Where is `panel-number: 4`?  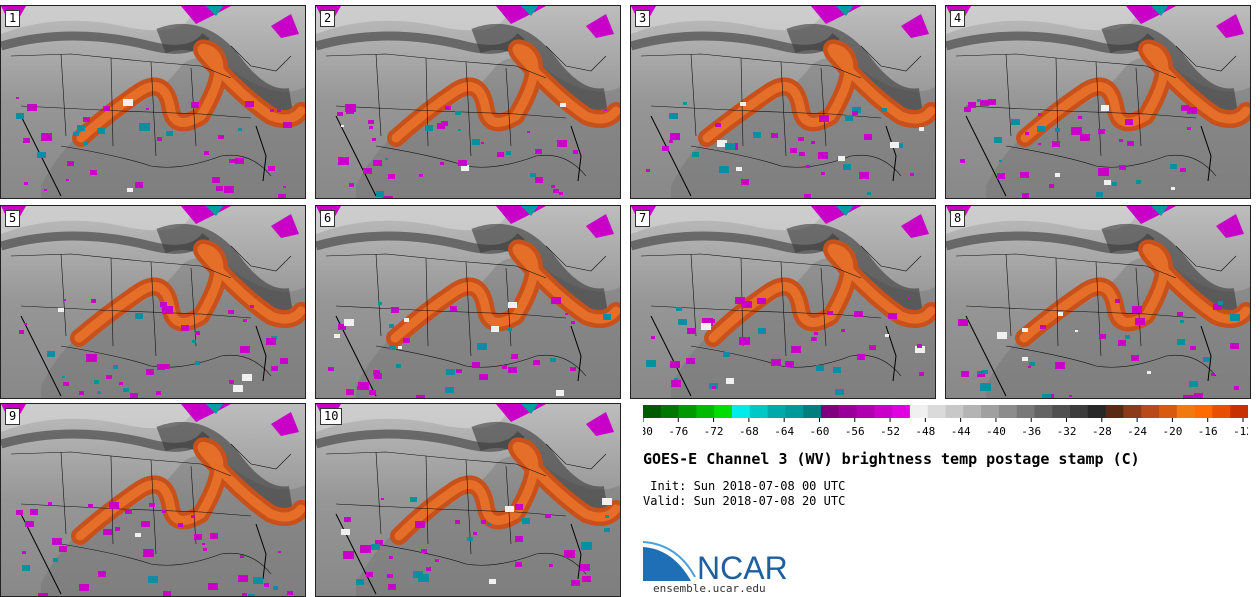
panel-number: 4 is located at coordinates (958, 18).